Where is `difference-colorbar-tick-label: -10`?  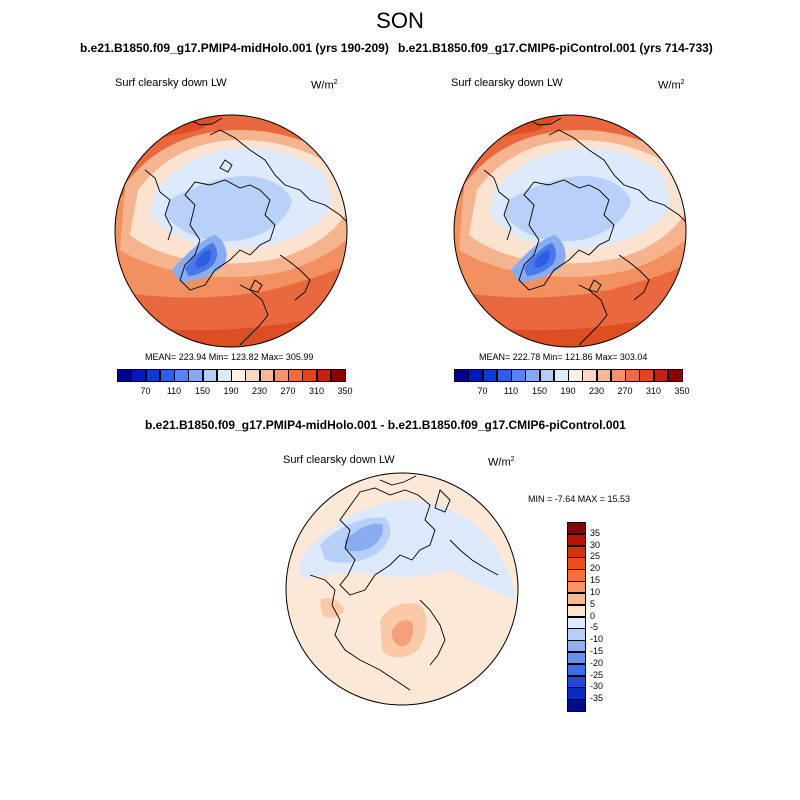 difference-colorbar-tick-label: -10 is located at coordinates (597, 639).